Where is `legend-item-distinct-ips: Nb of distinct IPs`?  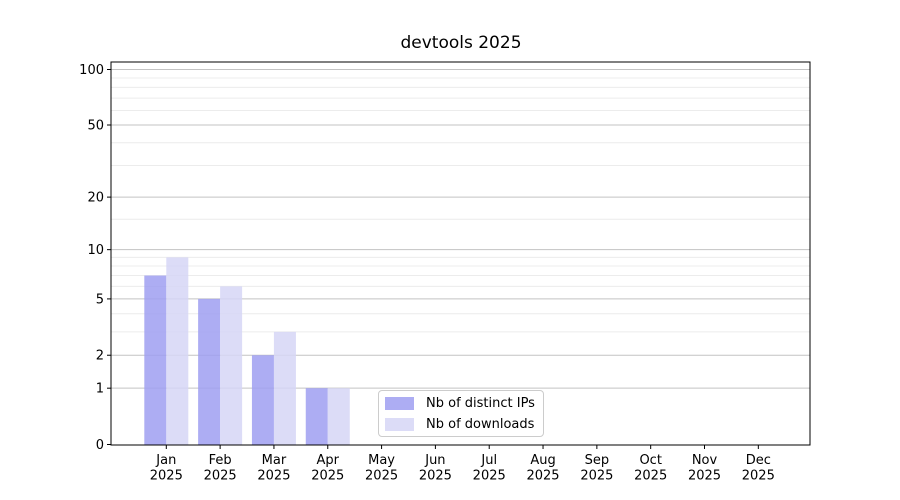 legend-item-distinct-ips: Nb of distinct IPs is located at coordinates (461, 403).